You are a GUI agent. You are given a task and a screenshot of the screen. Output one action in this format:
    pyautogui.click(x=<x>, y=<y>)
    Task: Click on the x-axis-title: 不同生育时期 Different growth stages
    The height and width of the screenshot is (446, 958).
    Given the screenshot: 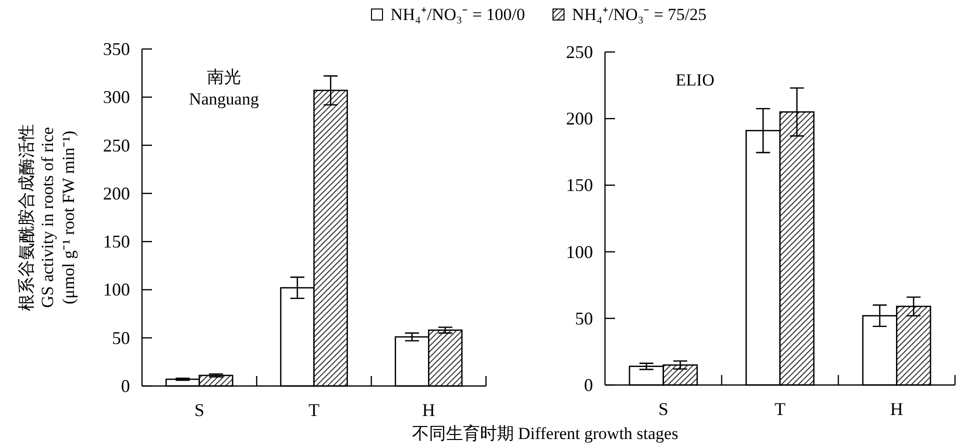 What is the action you would take?
    pyautogui.click(x=545, y=433)
    